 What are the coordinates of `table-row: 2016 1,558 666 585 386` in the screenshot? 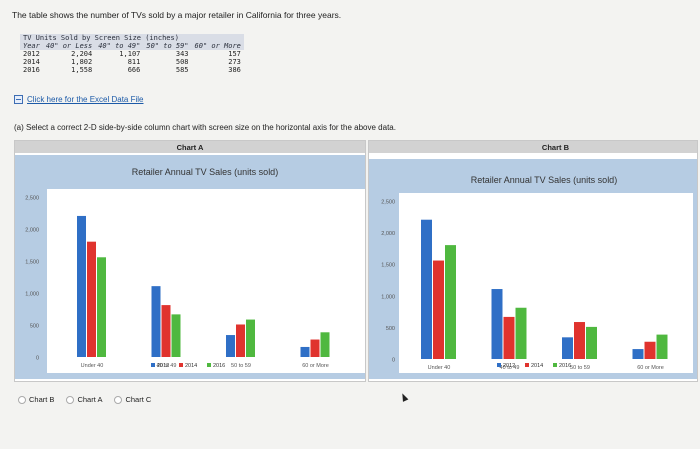 It's located at (132, 70).